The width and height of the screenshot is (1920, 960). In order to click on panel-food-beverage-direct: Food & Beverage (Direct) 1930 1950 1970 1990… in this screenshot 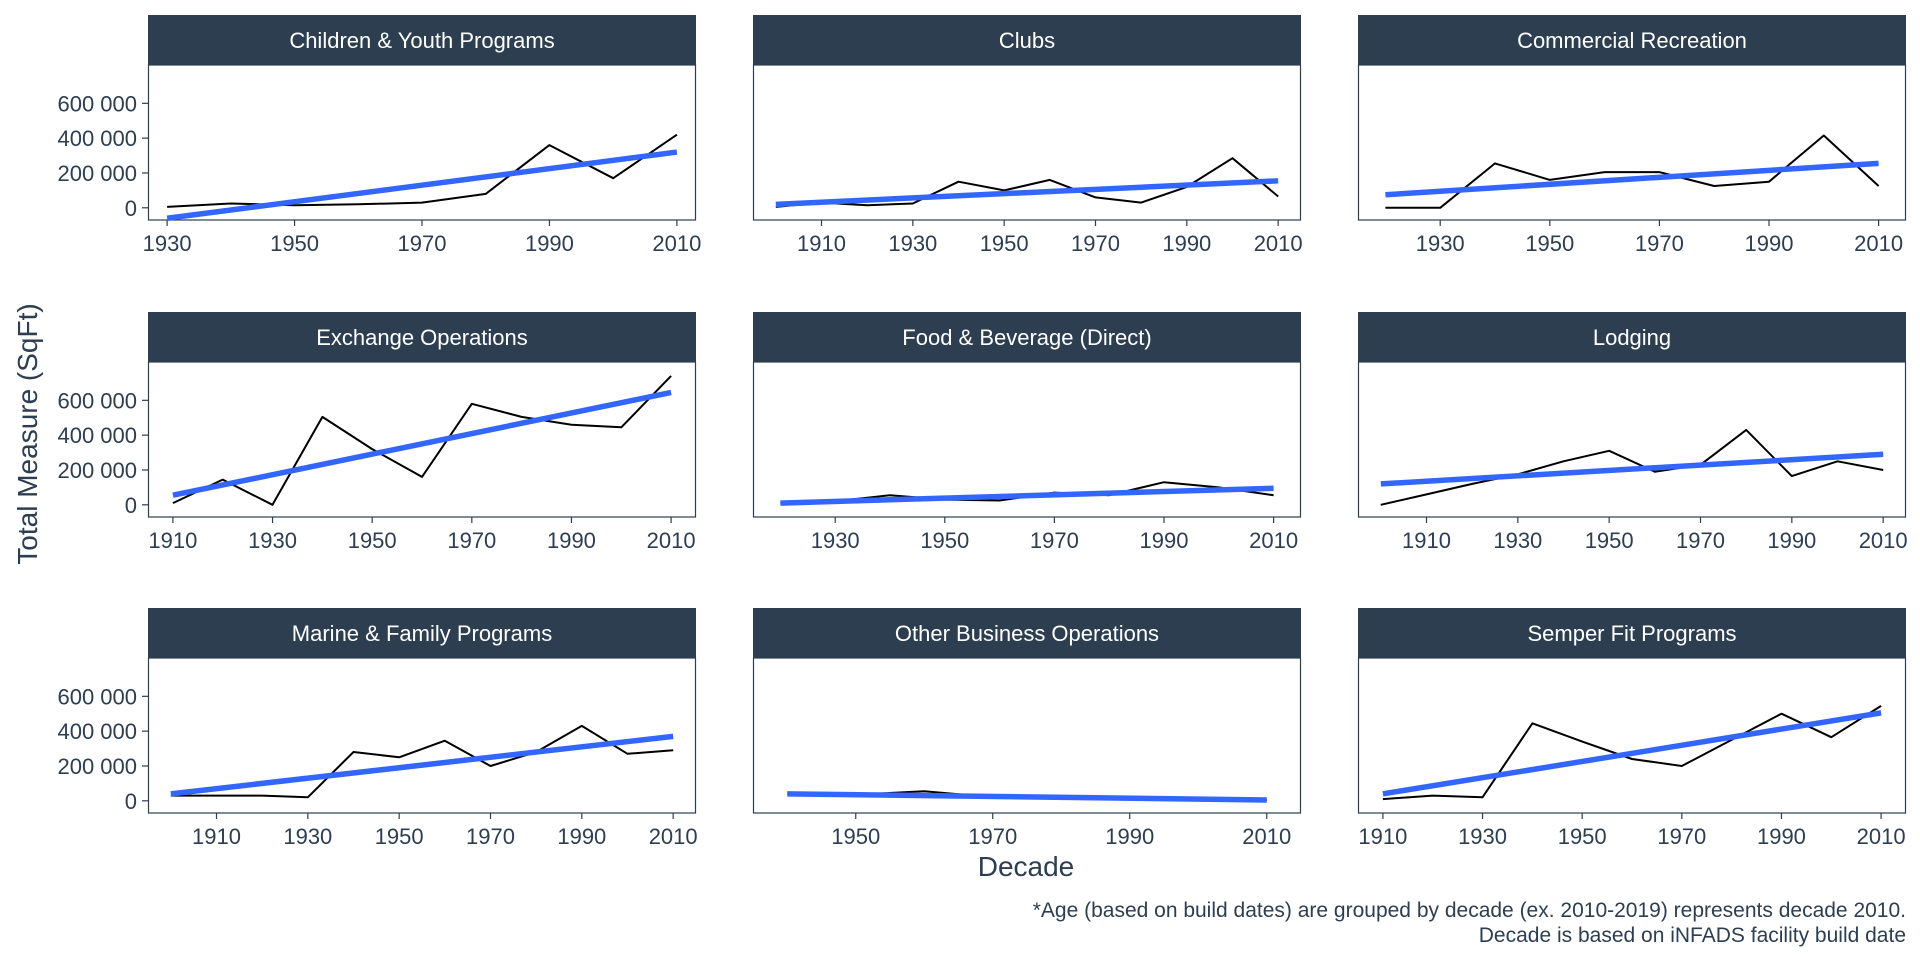, I will do `click(1027, 432)`.